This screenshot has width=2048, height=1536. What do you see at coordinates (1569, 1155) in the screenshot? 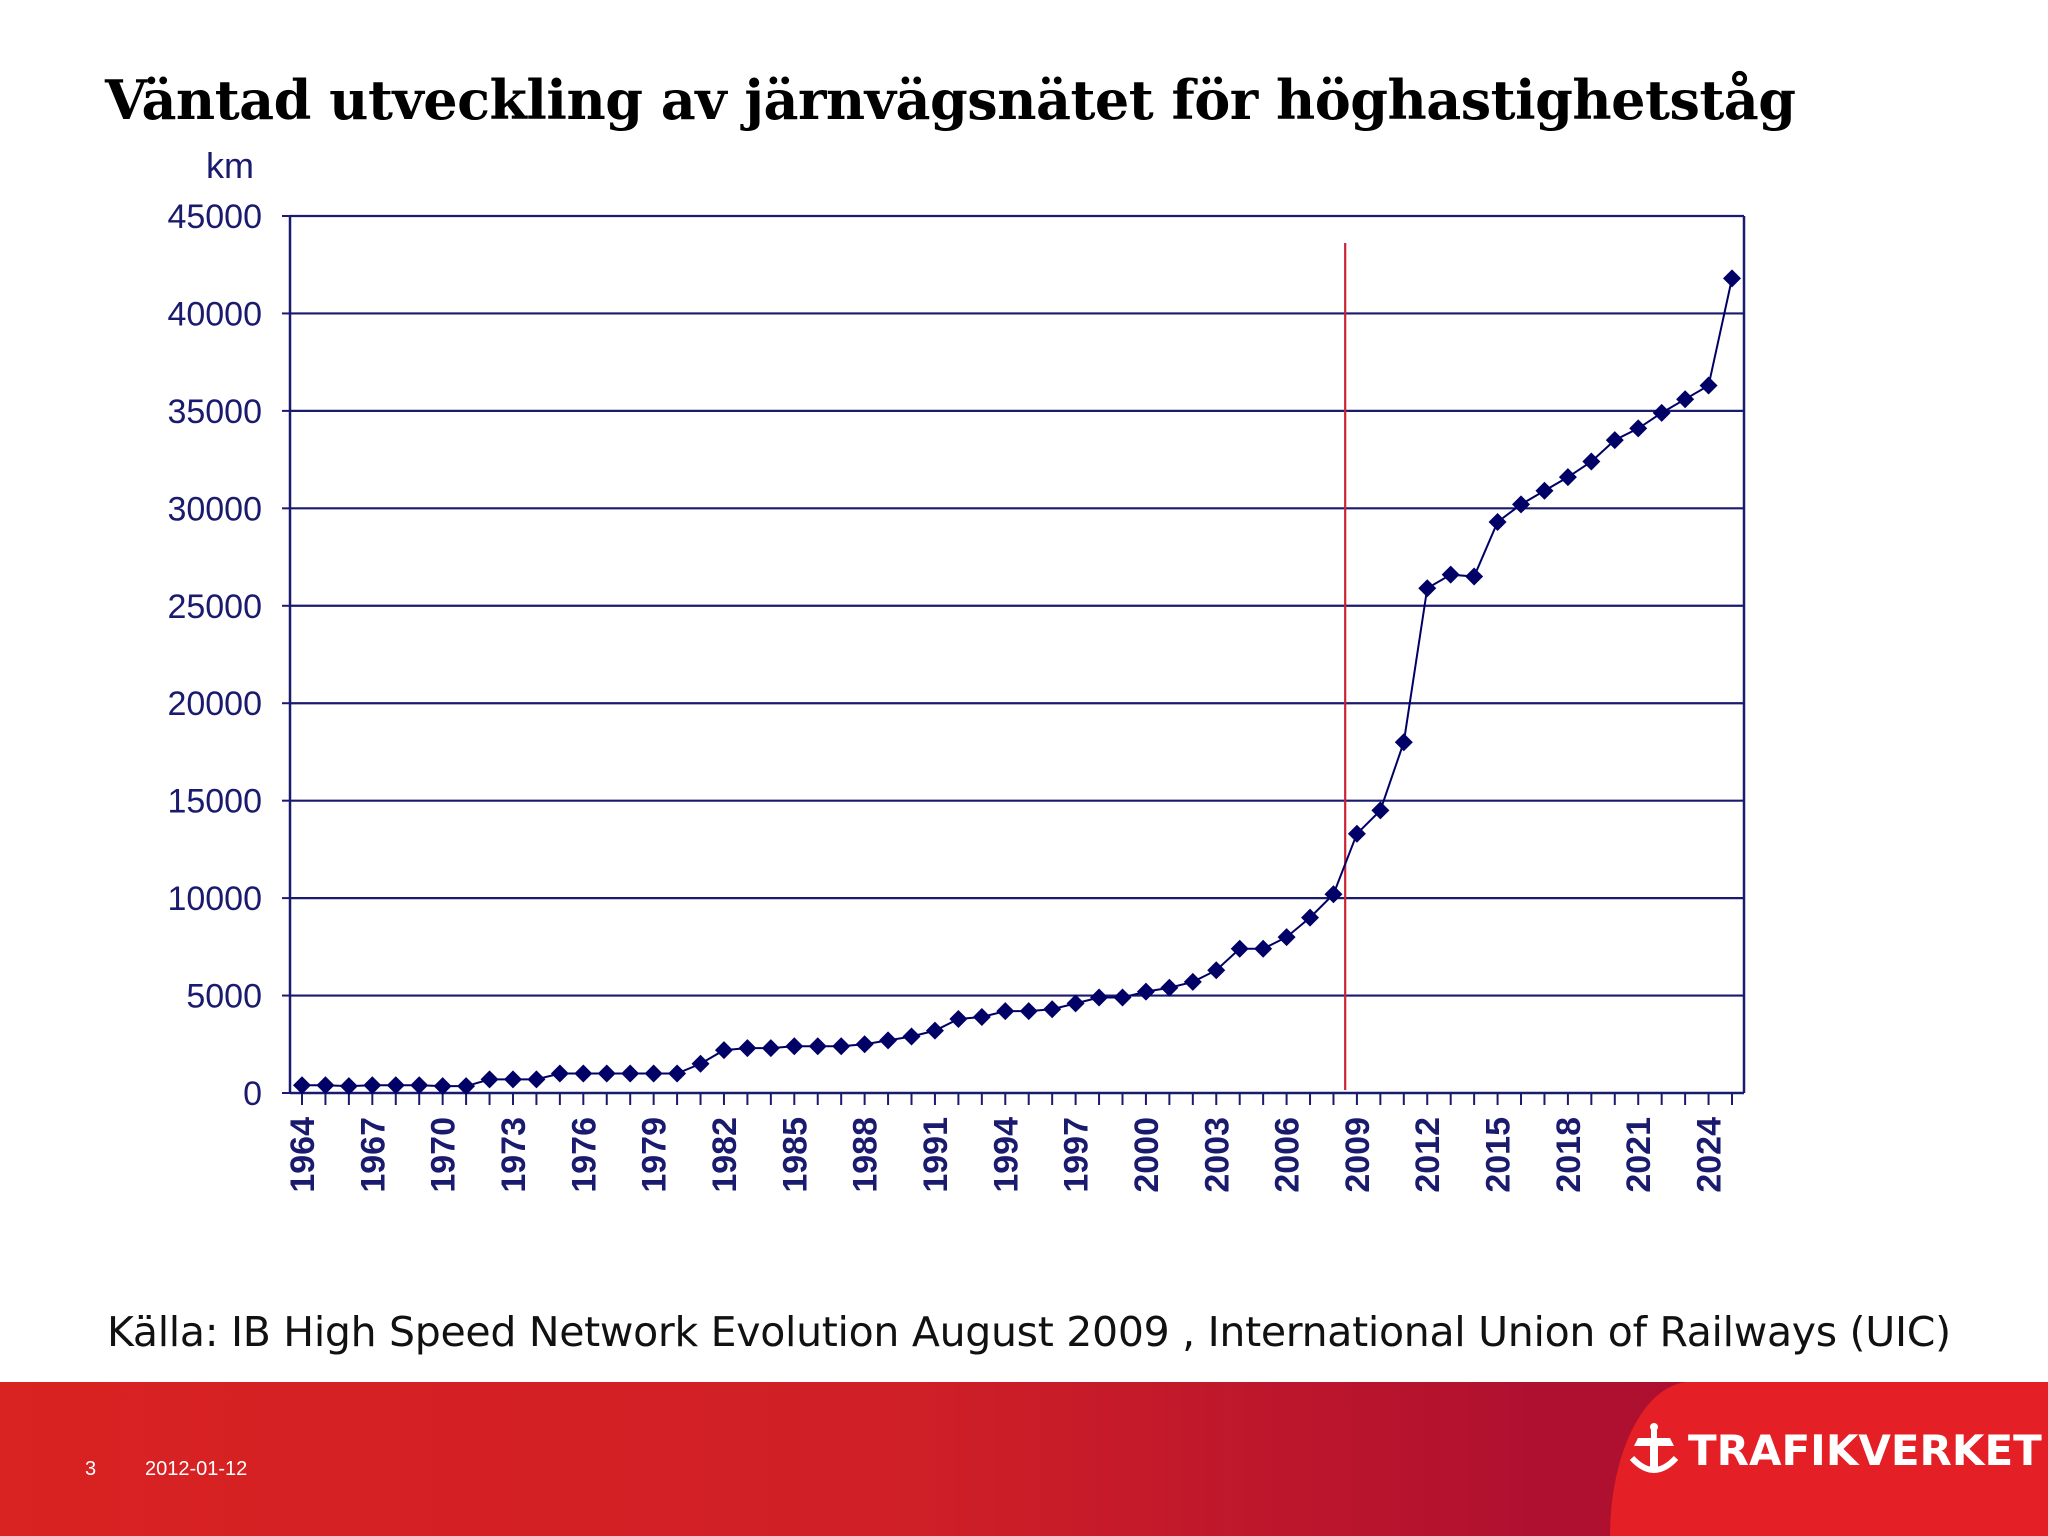
I see `x-tick-label: 2018` at bounding box center [1569, 1155].